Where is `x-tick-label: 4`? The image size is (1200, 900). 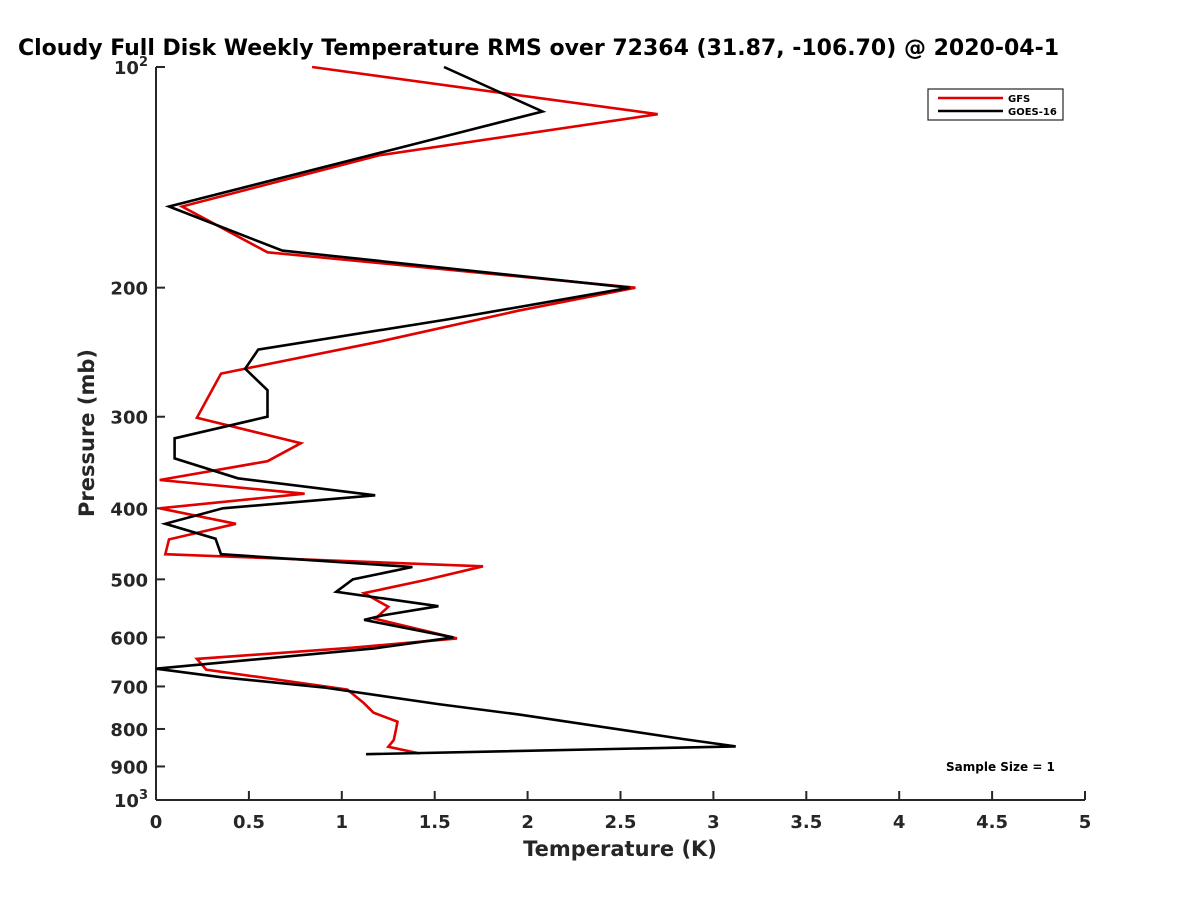 x-tick-label: 4 is located at coordinates (899, 822).